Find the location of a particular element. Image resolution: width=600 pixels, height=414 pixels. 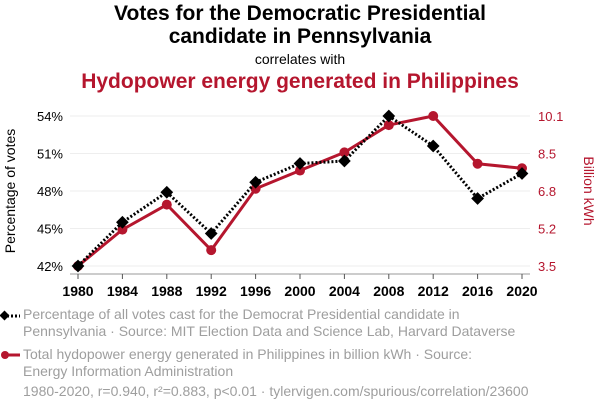

legend-marker-hydropower is located at coordinates (10, 355).